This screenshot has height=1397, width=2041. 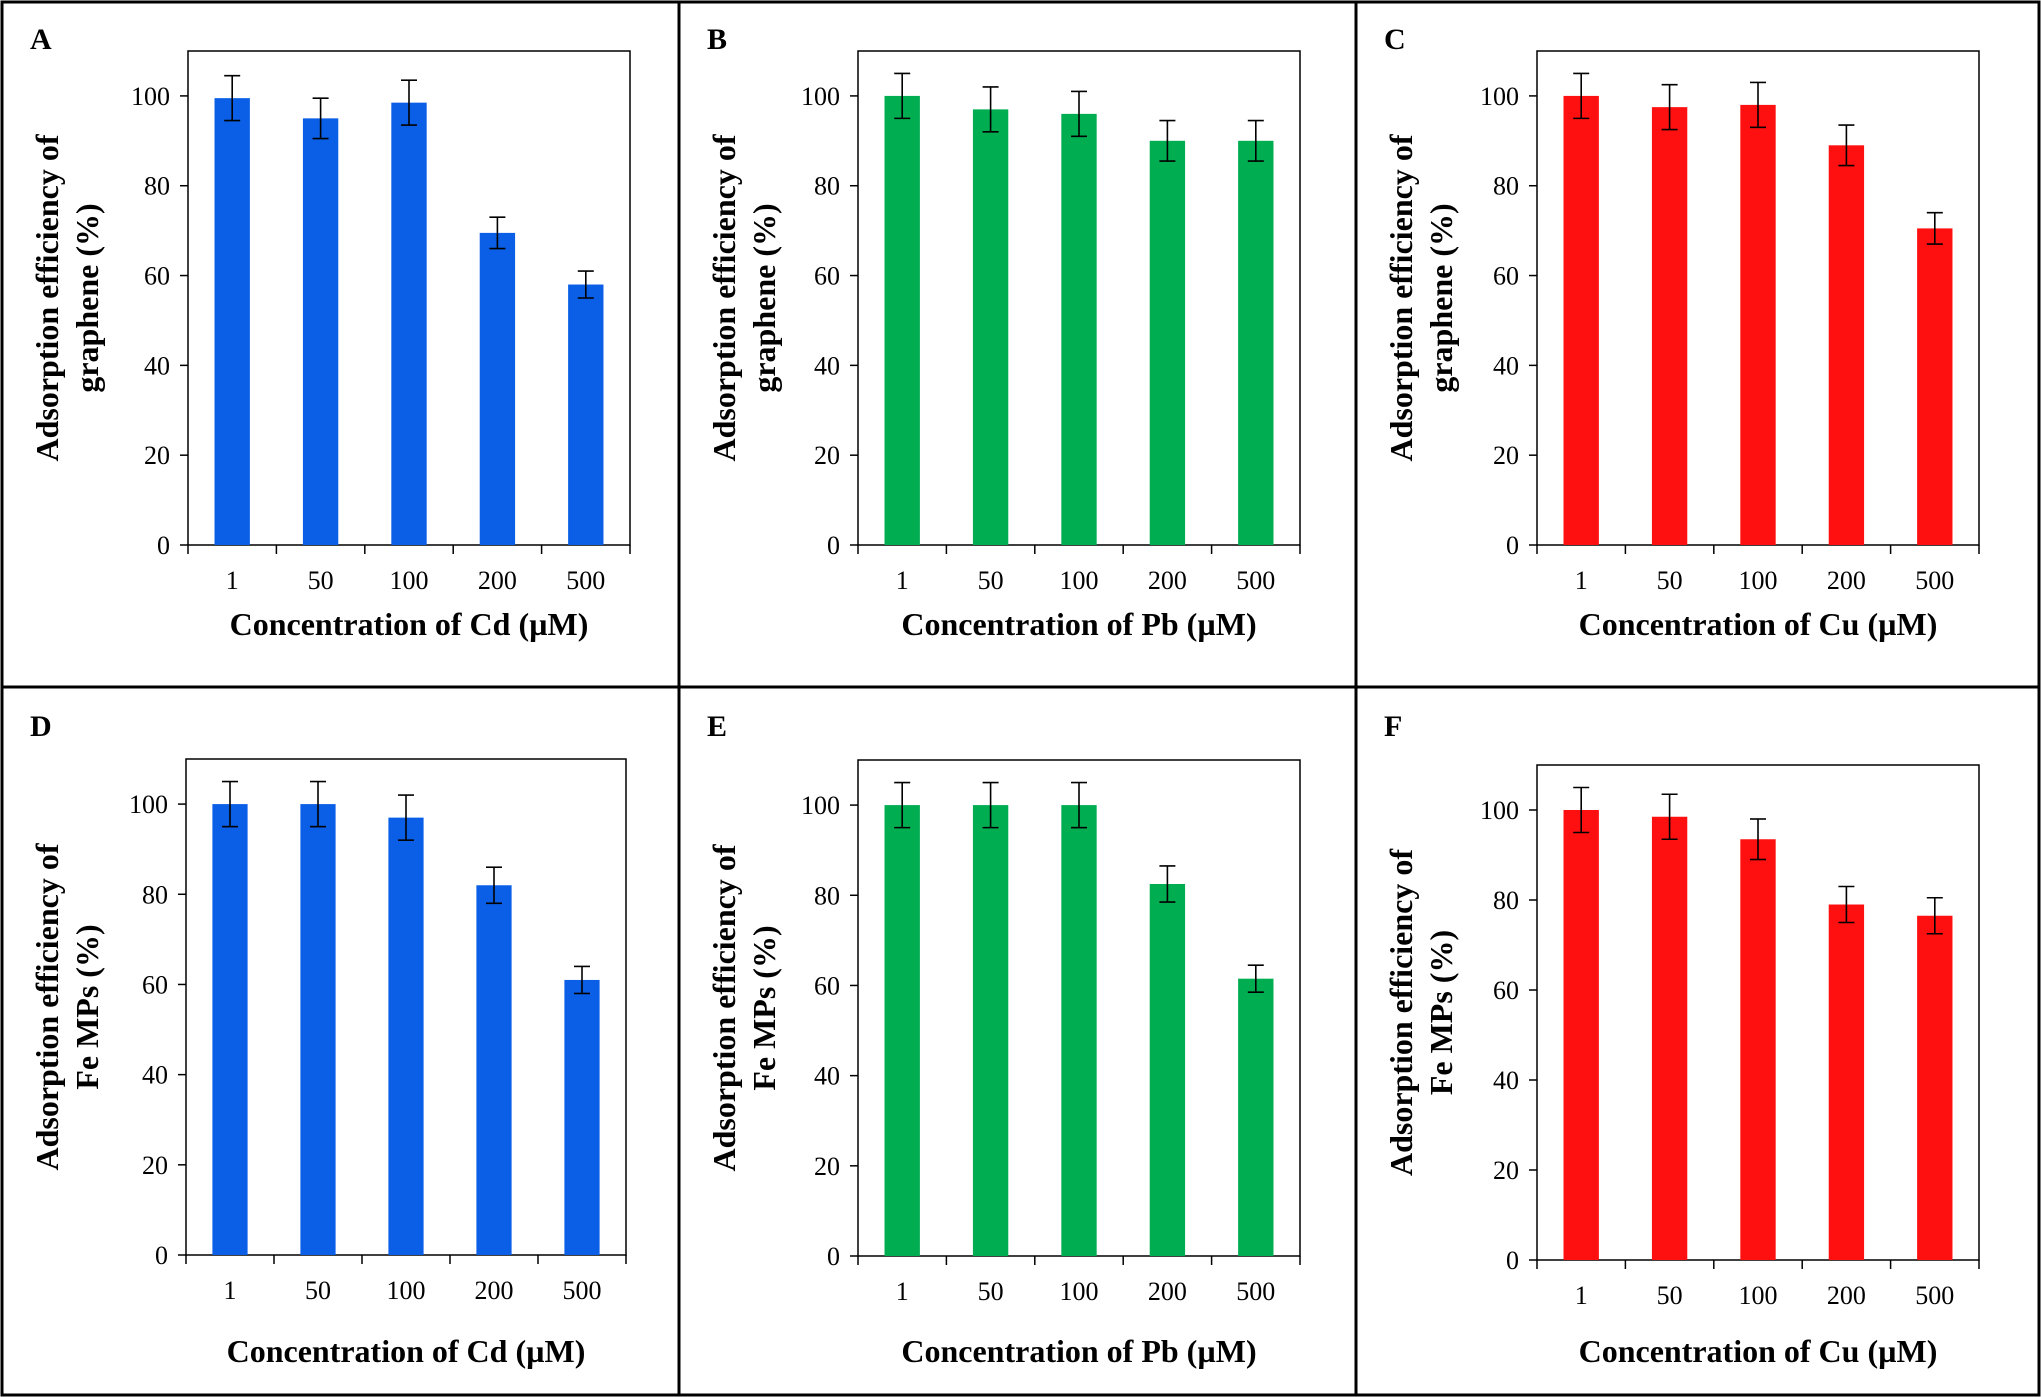 I want to click on panel-letter: C, so click(x=1395, y=39).